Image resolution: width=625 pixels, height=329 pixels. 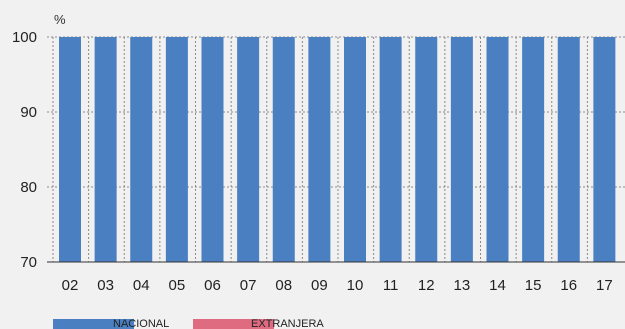 What do you see at coordinates (141, 323) in the screenshot?
I see `legend-label-nacional: NACIONAL` at bounding box center [141, 323].